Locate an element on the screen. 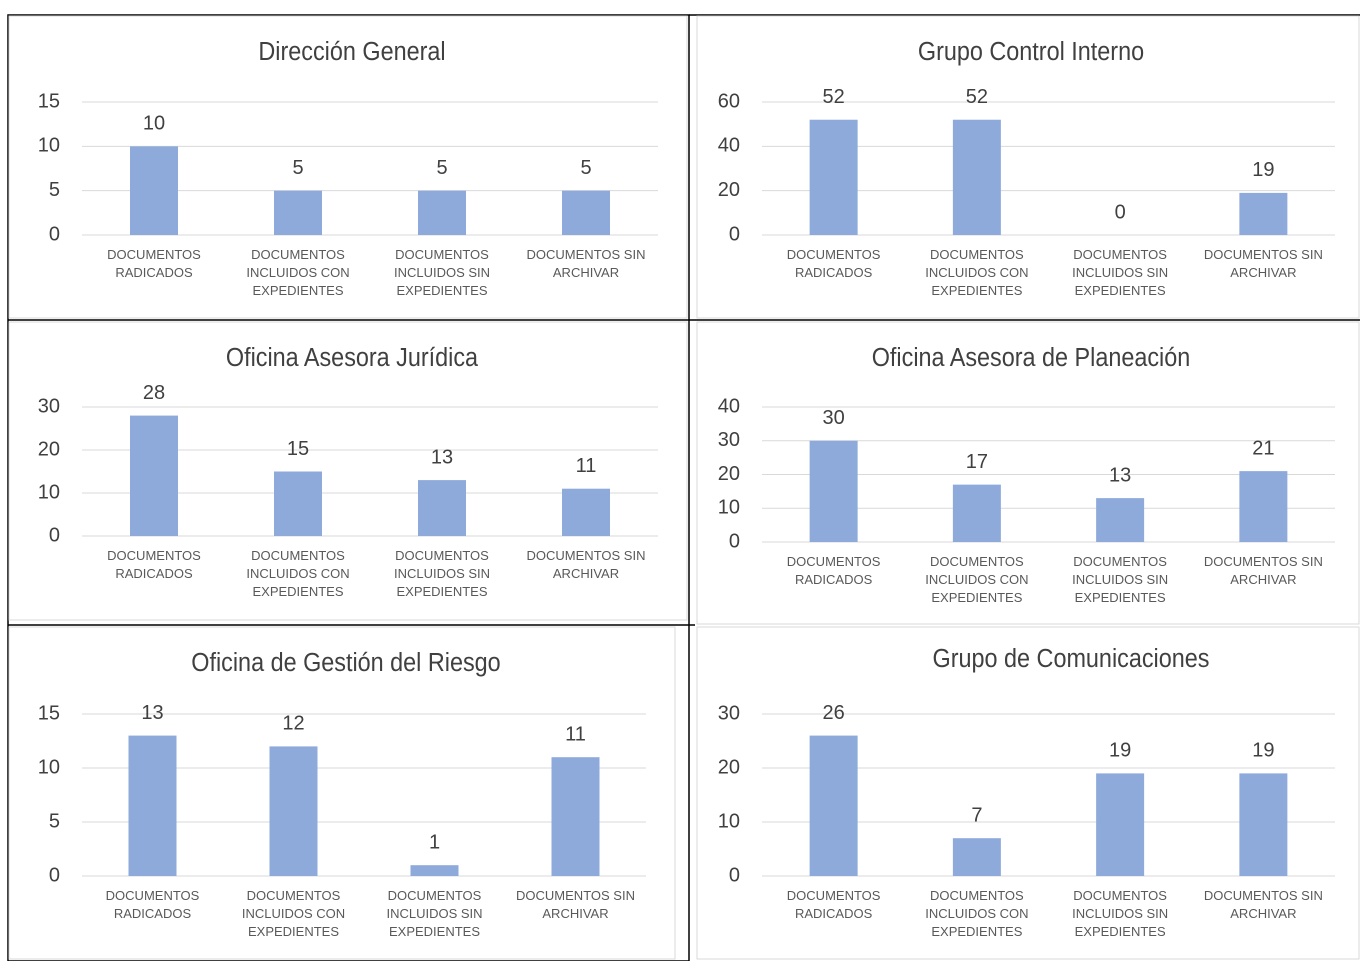 This screenshot has height=961, width=1360. data-label: 28 is located at coordinates (154, 393).